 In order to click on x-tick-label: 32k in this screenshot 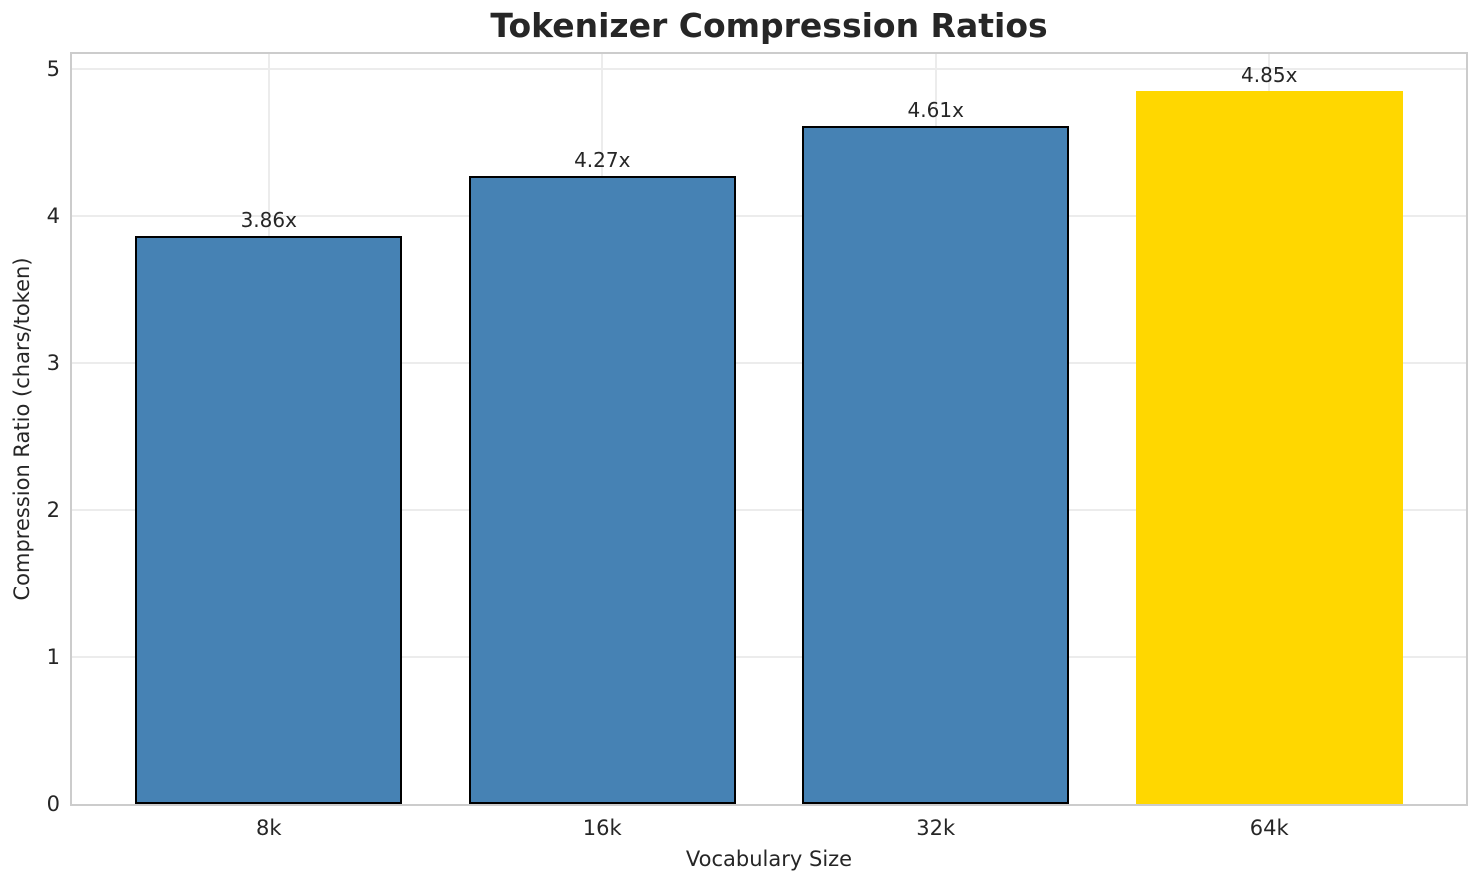, I will do `click(936, 828)`.